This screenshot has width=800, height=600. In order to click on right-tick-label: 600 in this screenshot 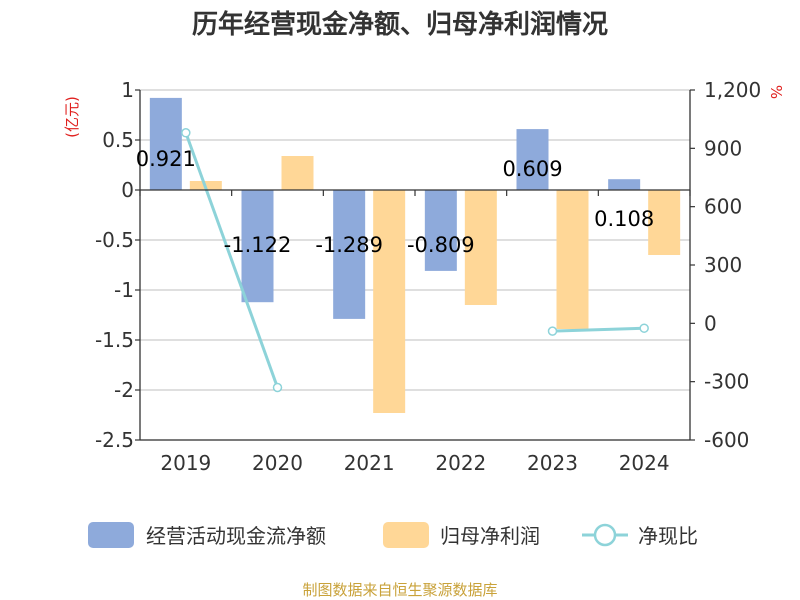, I will do `click(723, 207)`.